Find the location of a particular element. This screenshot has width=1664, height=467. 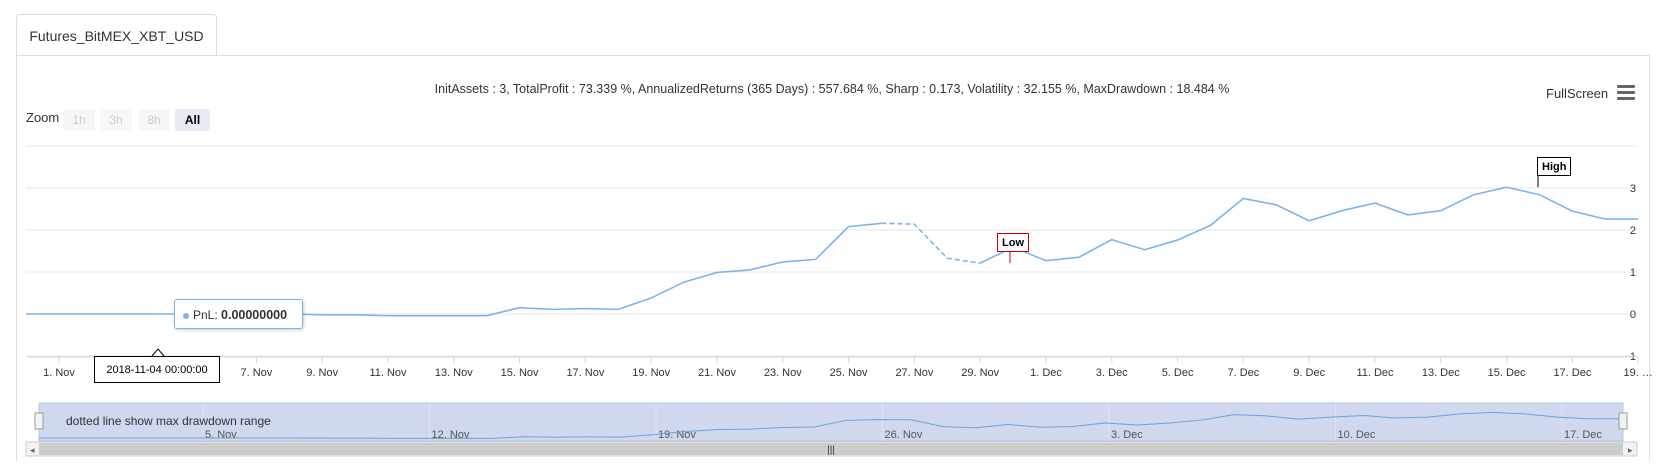

navigator-tick-label: 19. Nov is located at coordinates (677, 435).